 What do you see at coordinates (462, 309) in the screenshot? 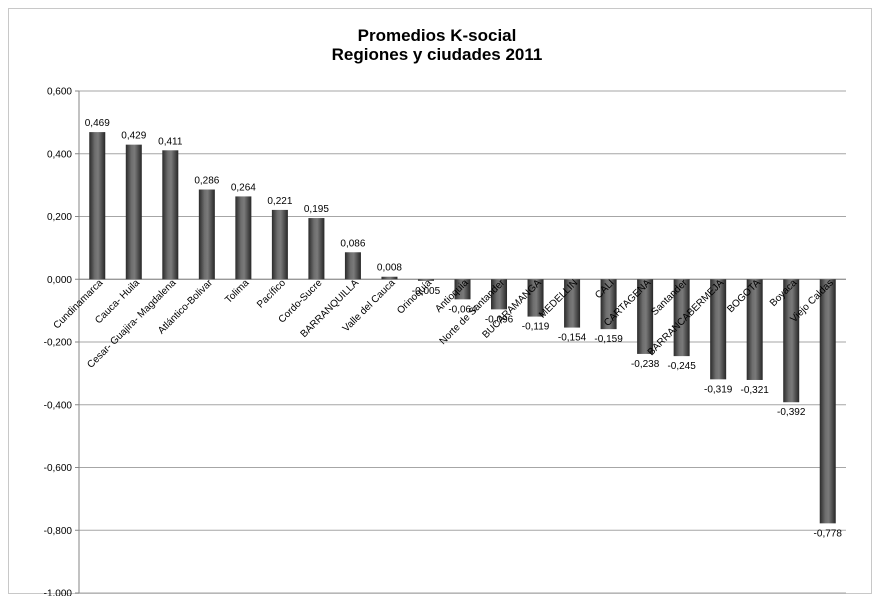
I see `data-label: -0,064` at bounding box center [462, 309].